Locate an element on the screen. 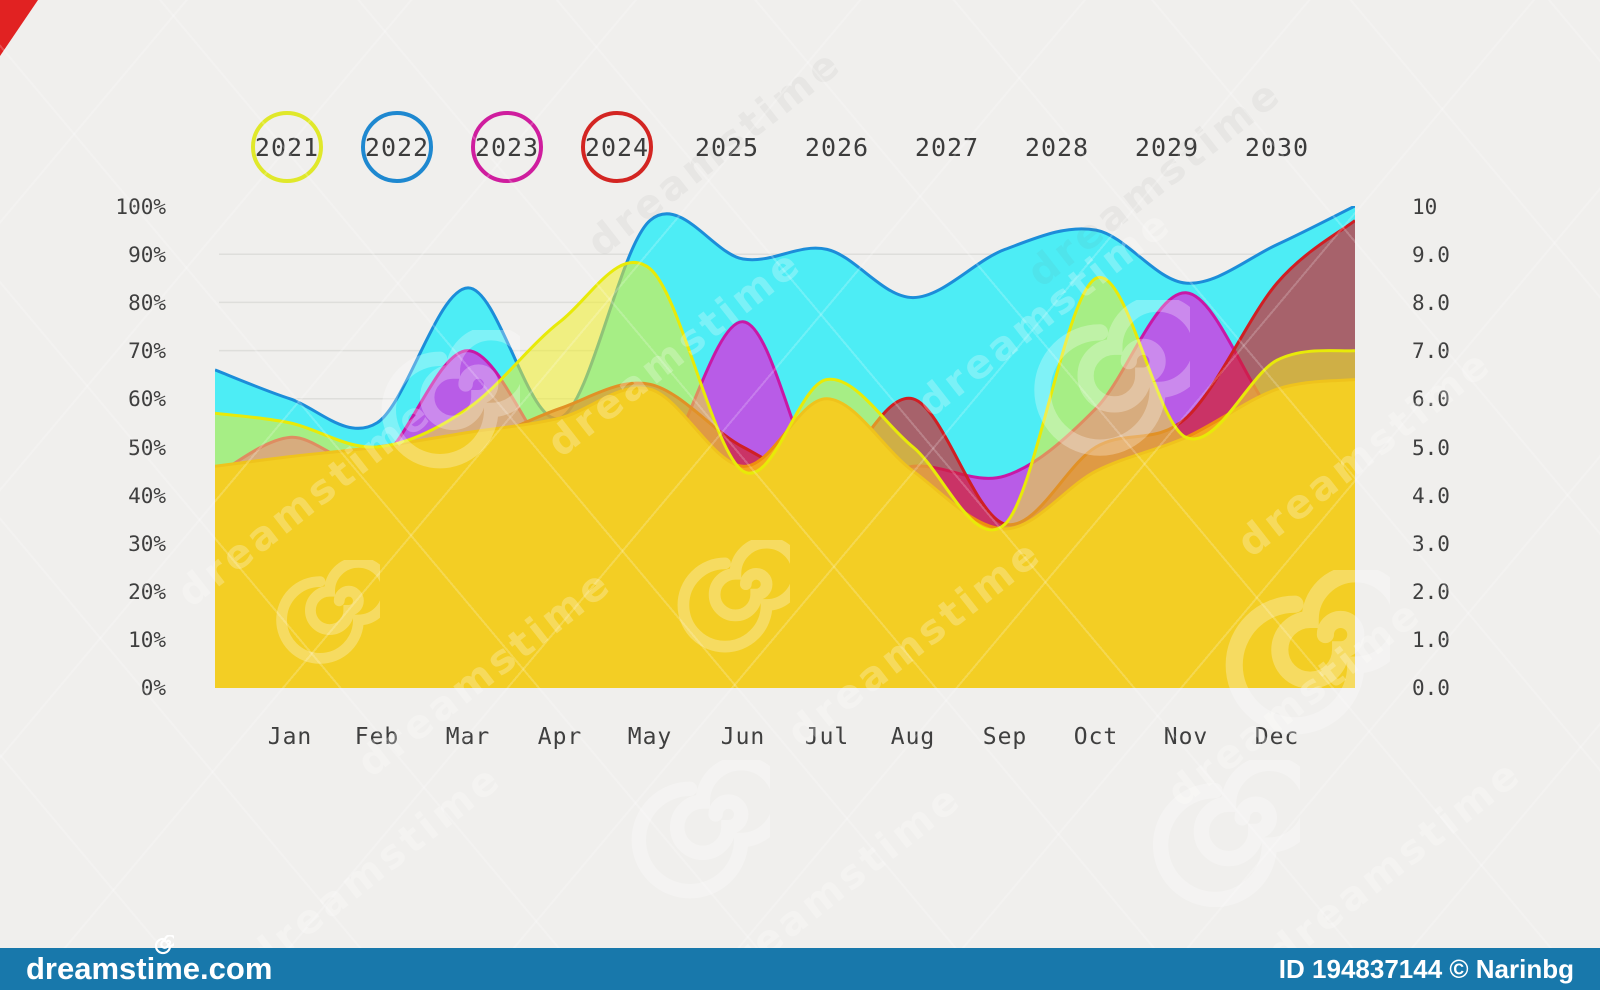 This screenshot has width=1600, height=990. y-left-tick: 40% is located at coordinates (147, 495).